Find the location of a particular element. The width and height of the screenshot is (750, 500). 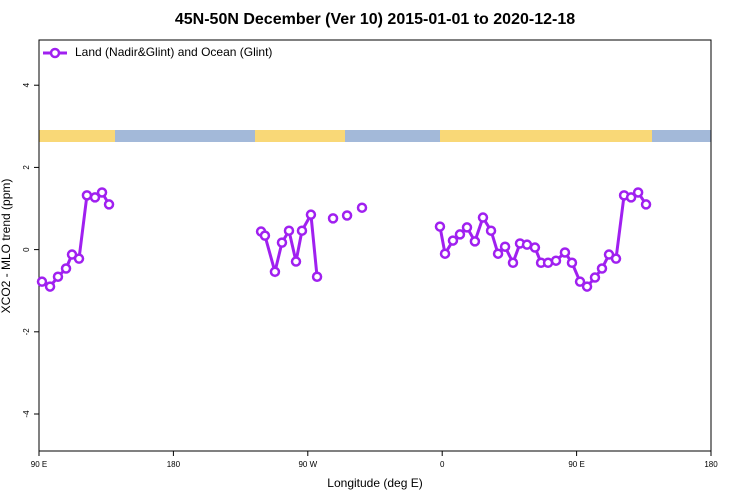

map-strip is located at coordinates (375, 136).